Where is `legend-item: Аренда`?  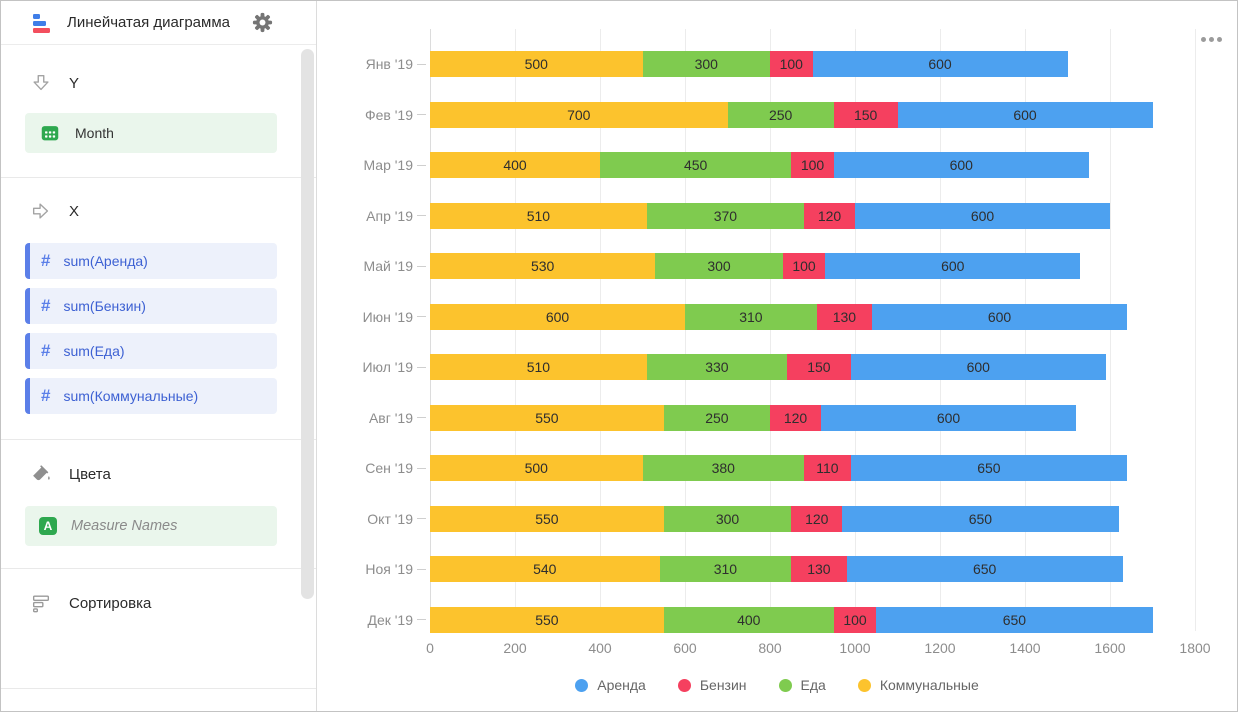 legend-item: Аренда is located at coordinates (610, 685).